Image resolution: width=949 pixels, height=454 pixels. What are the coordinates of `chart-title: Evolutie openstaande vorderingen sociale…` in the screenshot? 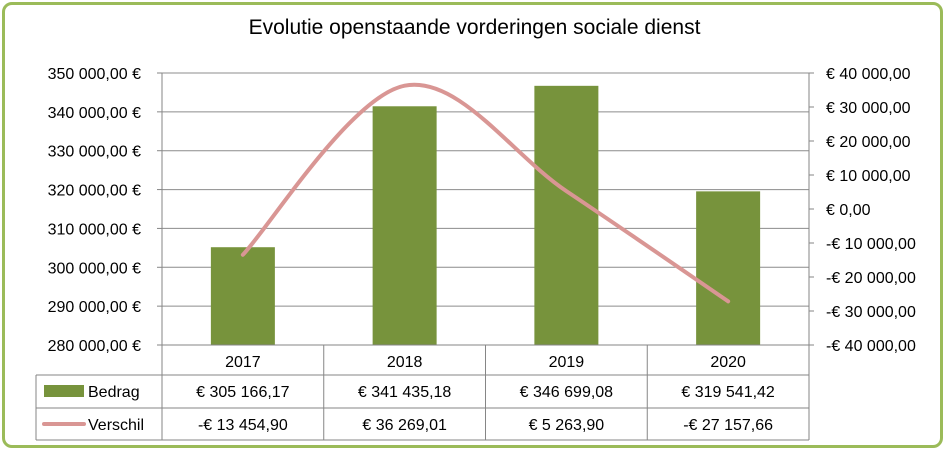 It's located at (474, 27).